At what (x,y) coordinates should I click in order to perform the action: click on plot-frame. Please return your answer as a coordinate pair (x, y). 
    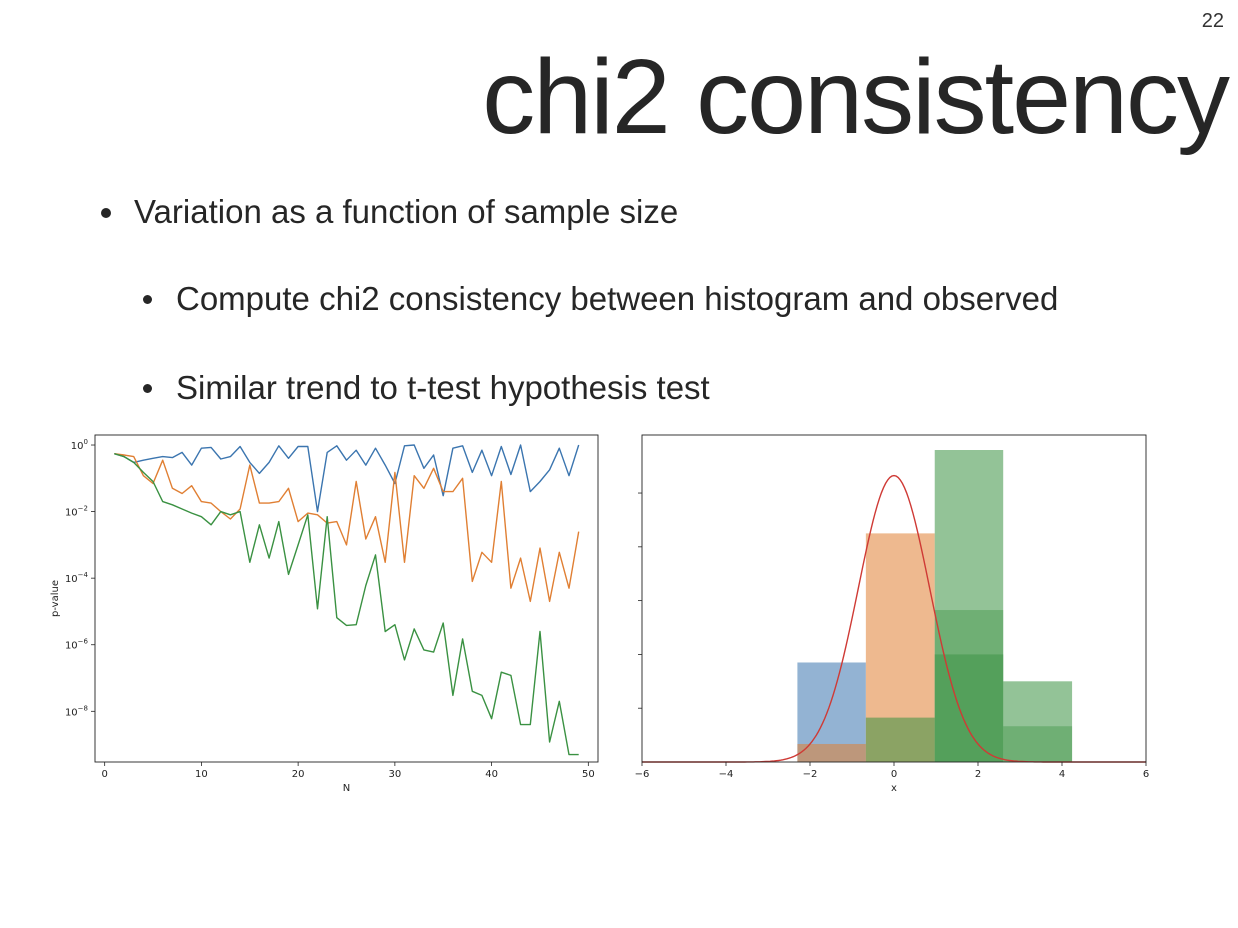
    Looking at the image, I should click on (346, 598).